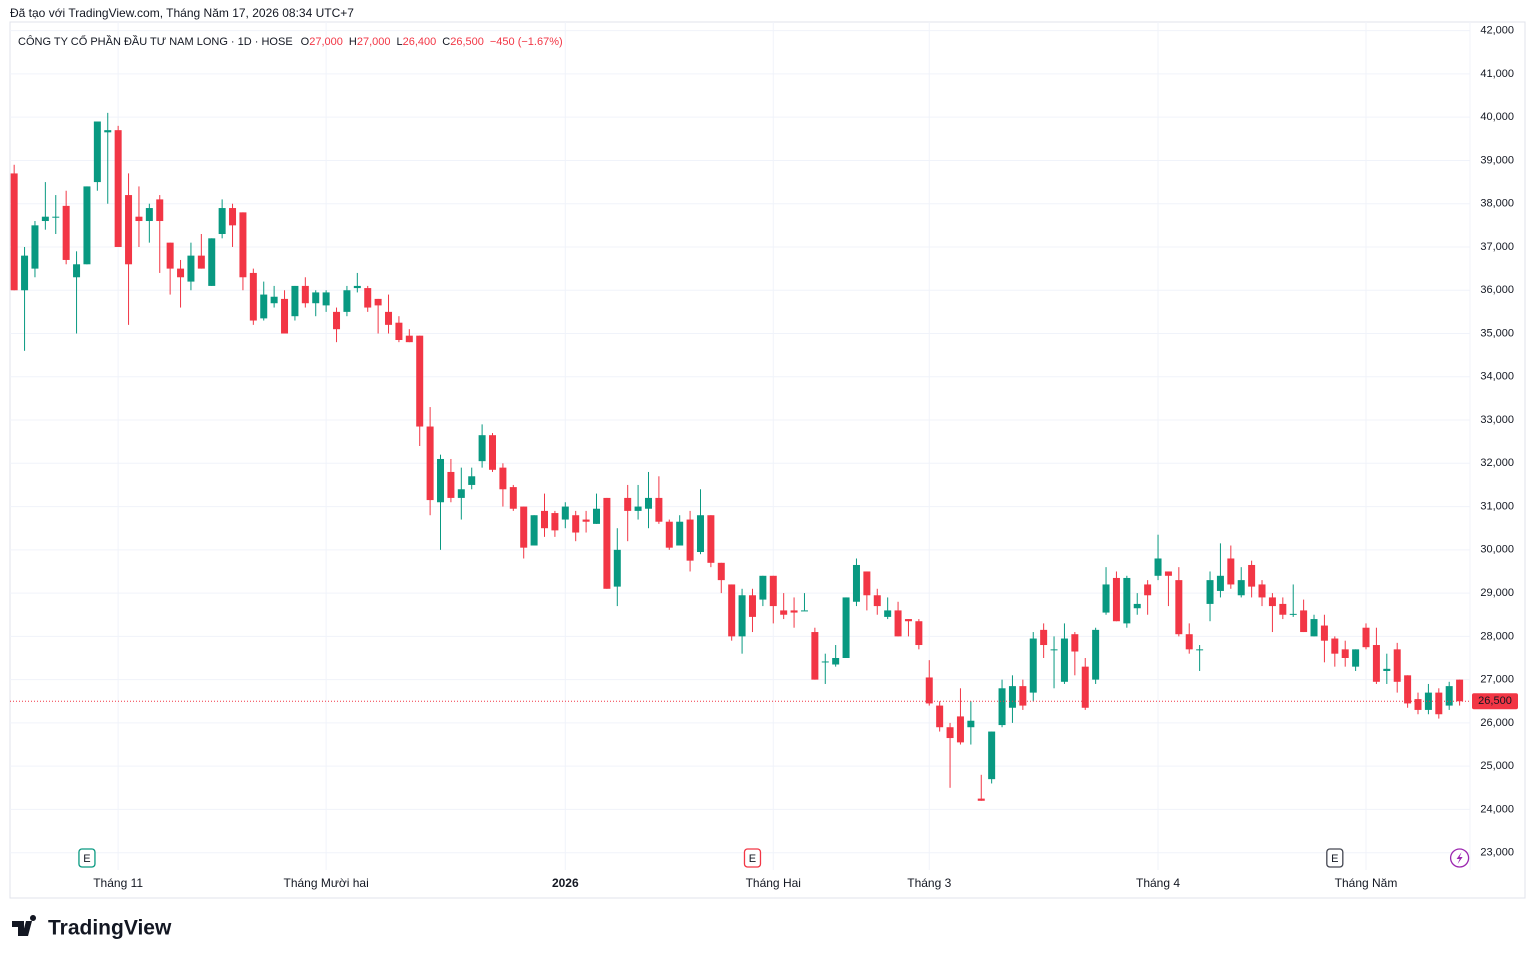 The image size is (1534, 959). I want to click on logo: TradingView, so click(92, 927).